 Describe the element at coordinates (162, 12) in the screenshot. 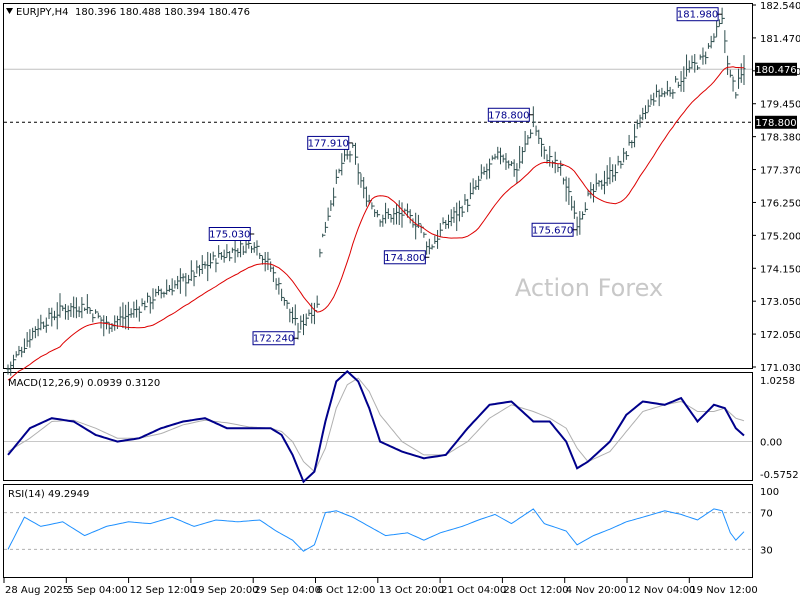

I see `ohlc-header: 180.396 180.488 180.394 180.476` at that location.